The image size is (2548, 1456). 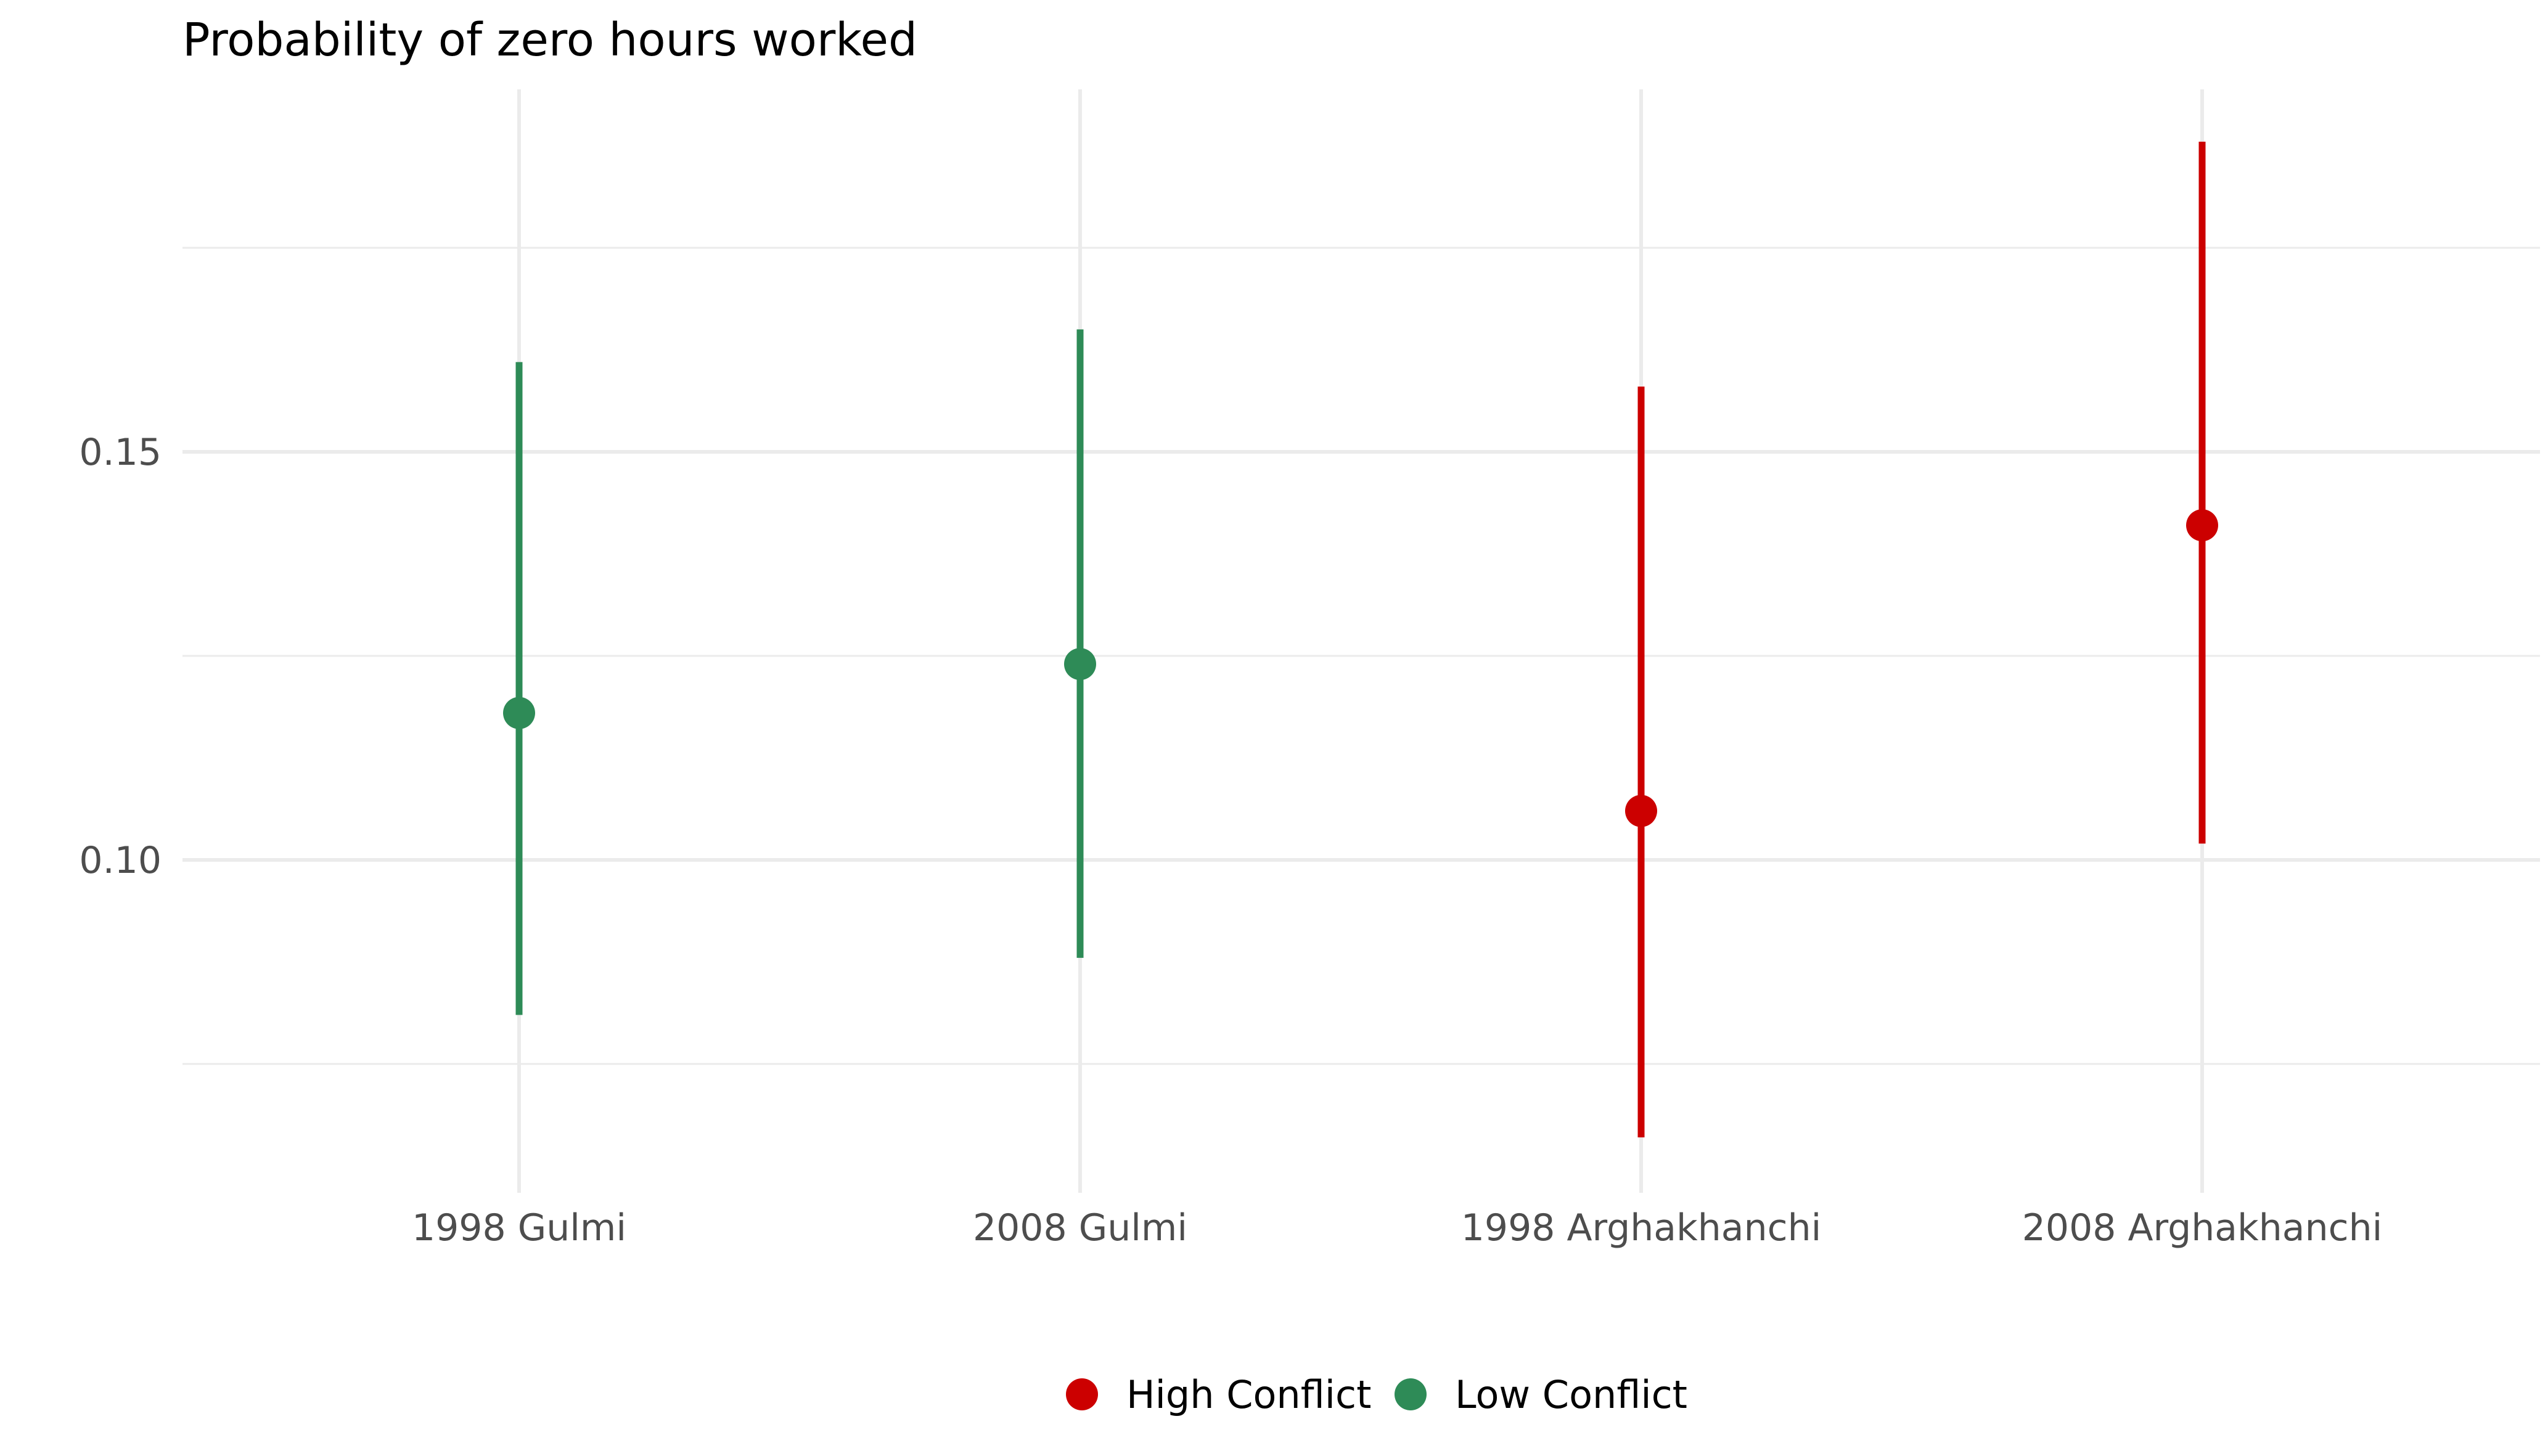 What do you see at coordinates (2202, 1227) in the screenshot?
I see `x-tick-label: 2008 Arghakhanchi` at bounding box center [2202, 1227].